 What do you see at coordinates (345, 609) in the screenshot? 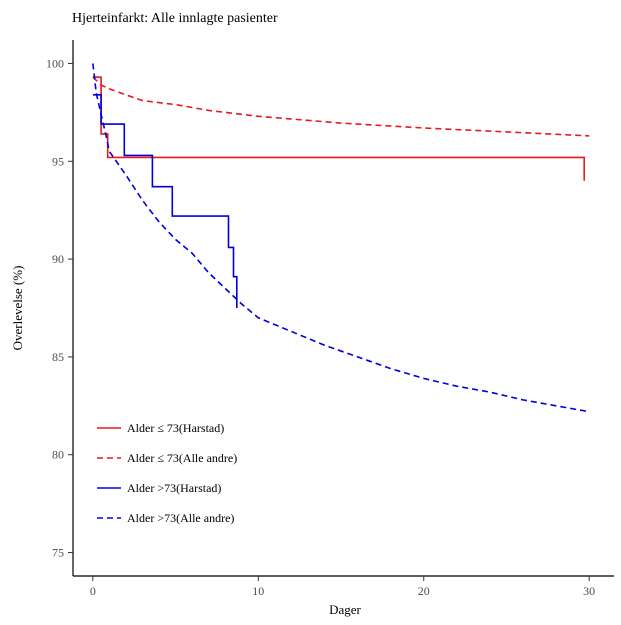
I see `x-axis-title: Dager` at bounding box center [345, 609].